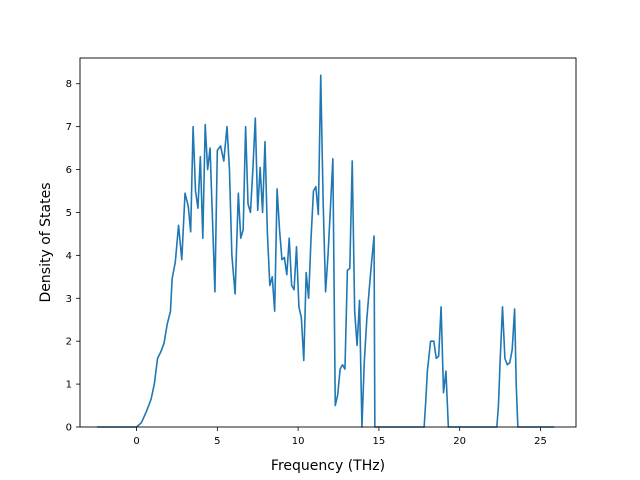 The width and height of the screenshot is (640, 480). Describe the element at coordinates (340, 437) in the screenshot. I see `x-axis-ticks: 0 5 10 15 20 25` at that location.